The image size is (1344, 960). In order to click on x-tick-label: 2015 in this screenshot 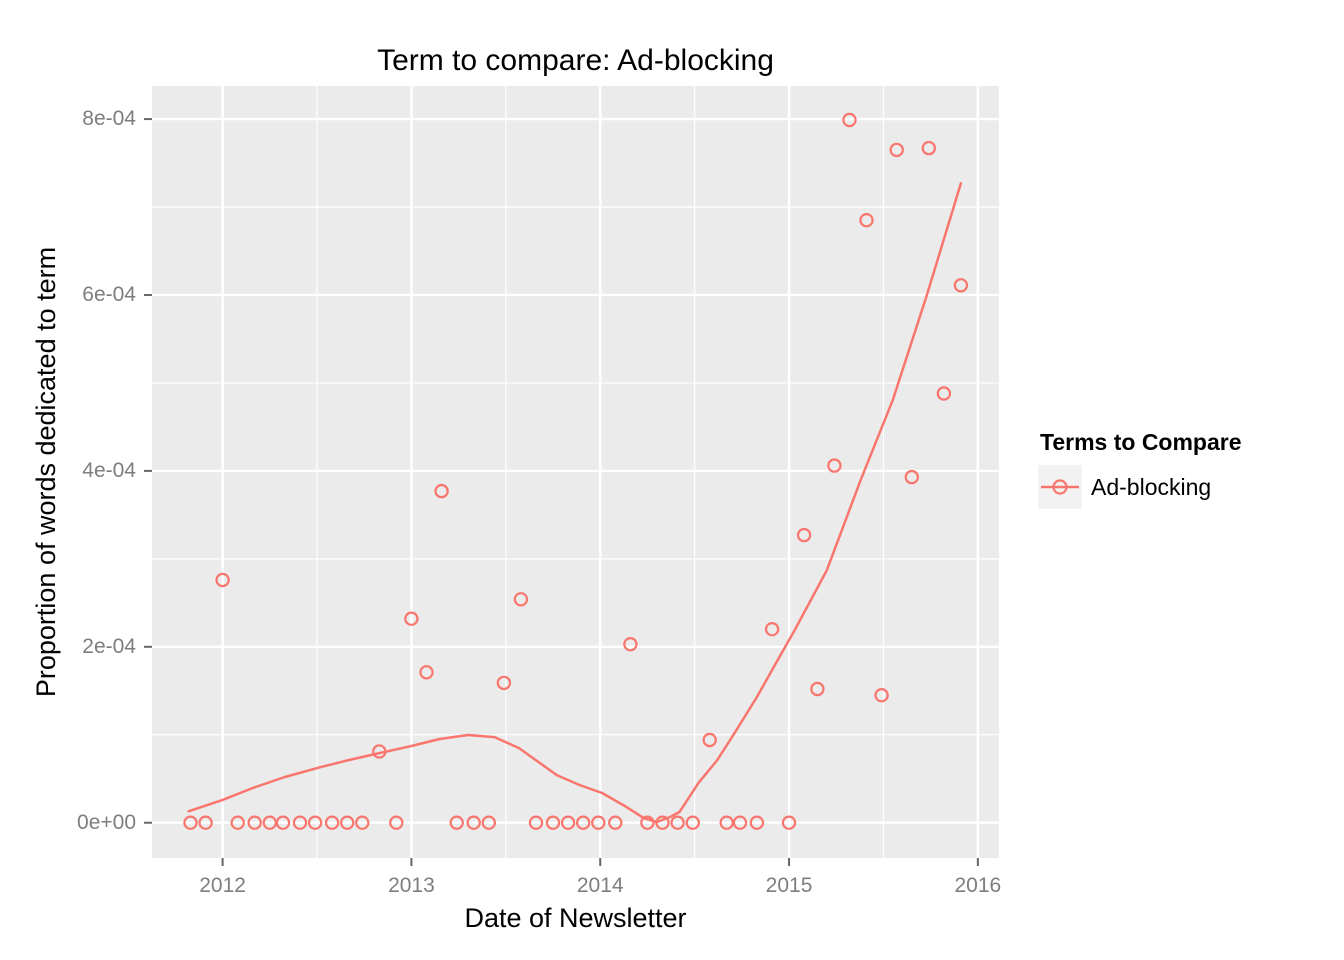, I will do `click(789, 885)`.